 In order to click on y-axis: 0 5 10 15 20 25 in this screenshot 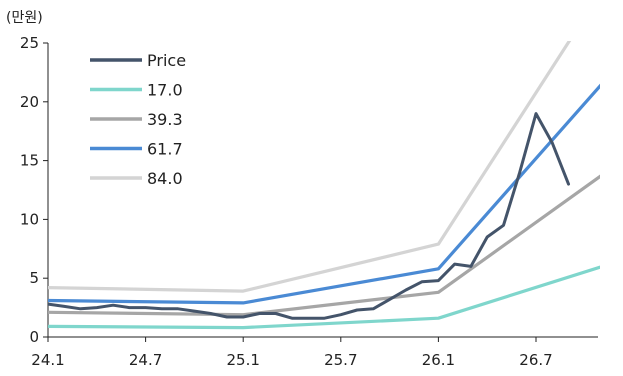, I will do `click(34, 190)`.